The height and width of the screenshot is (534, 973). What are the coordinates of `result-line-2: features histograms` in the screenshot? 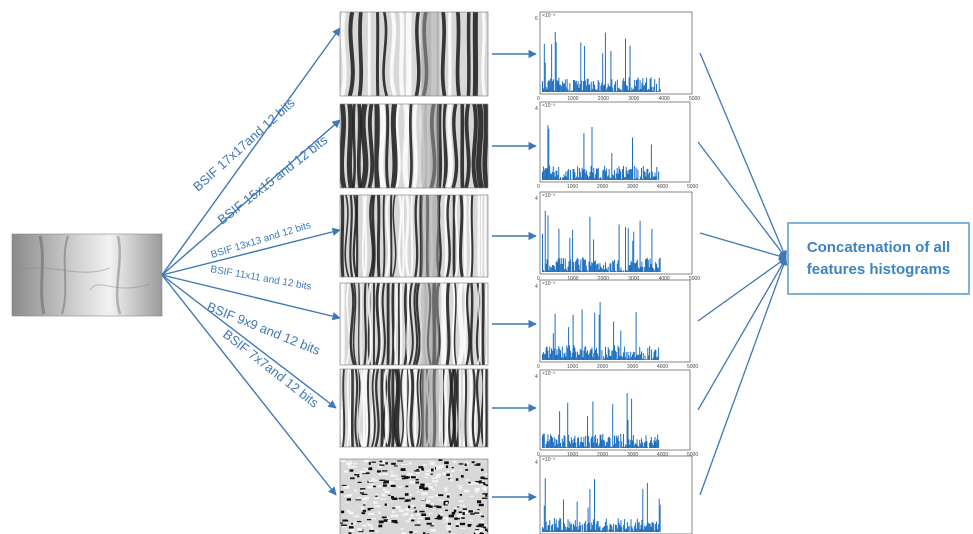 It's located at (878, 269).